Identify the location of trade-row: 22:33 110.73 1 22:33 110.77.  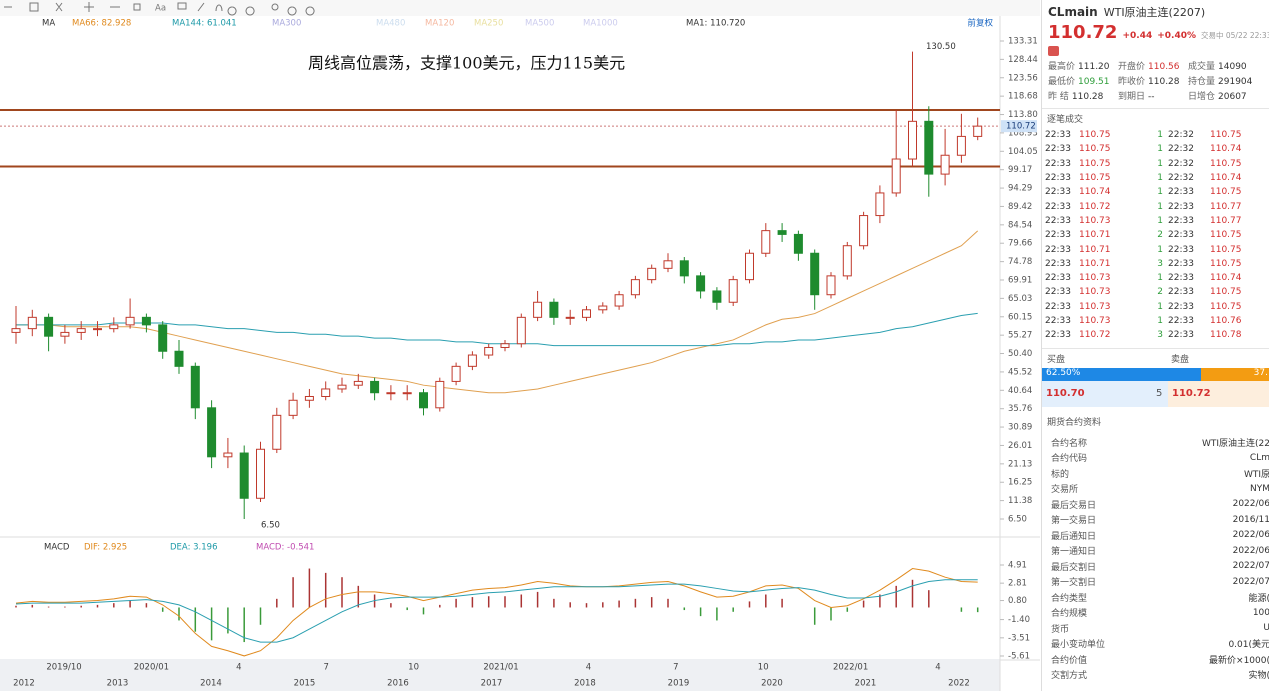
(1155, 221).